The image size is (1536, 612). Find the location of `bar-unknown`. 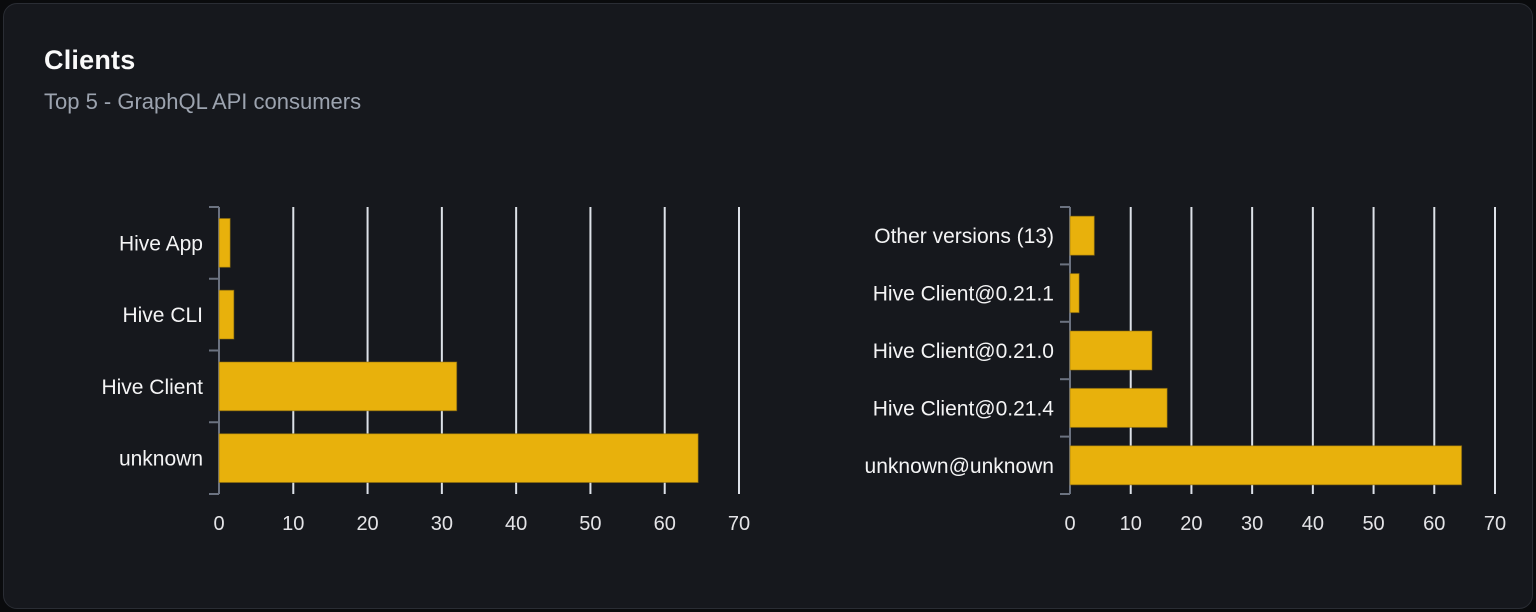

bar-unknown is located at coordinates (458, 458).